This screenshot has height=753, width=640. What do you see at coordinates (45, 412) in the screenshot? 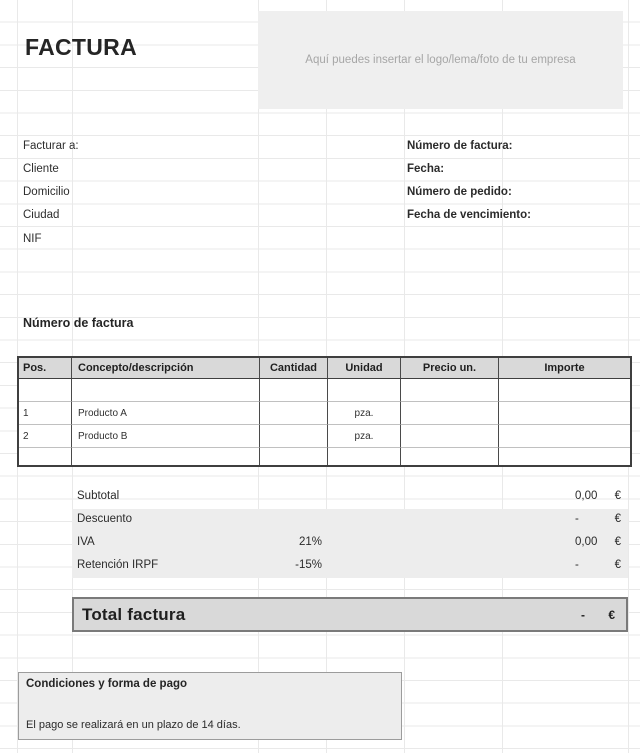
I see `item-cell-pos: 1` at bounding box center [45, 412].